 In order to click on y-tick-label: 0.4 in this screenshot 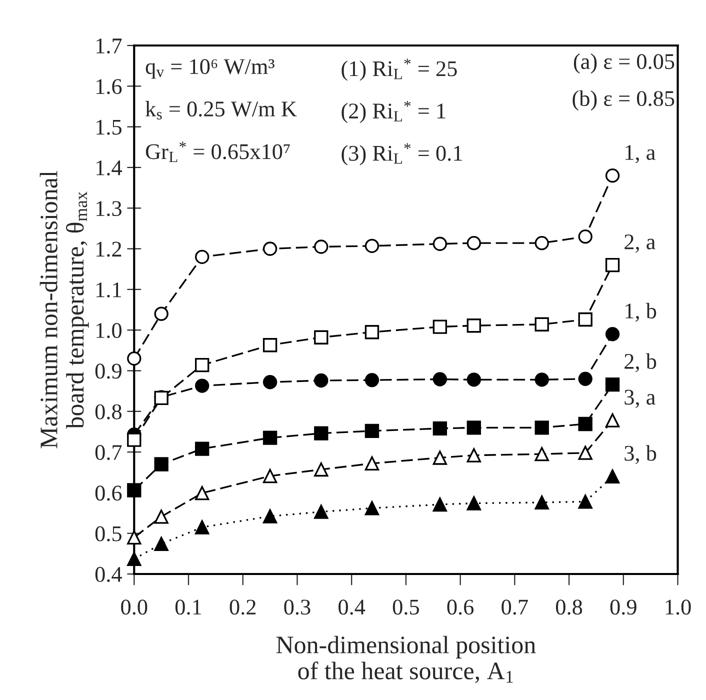, I will do `click(108, 574)`.